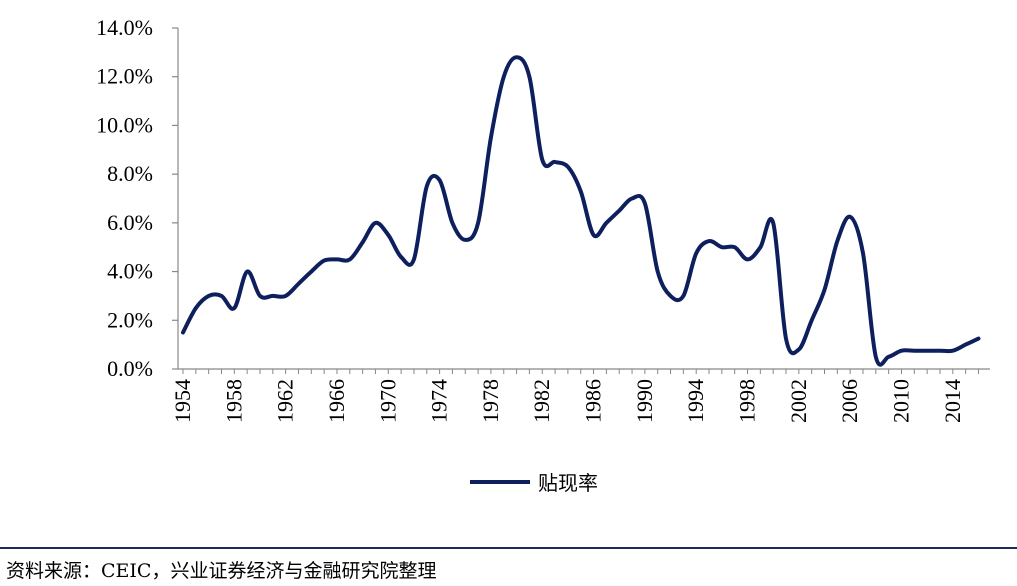  Describe the element at coordinates (534, 483) in the screenshot. I see `legend: 贴现率` at that location.